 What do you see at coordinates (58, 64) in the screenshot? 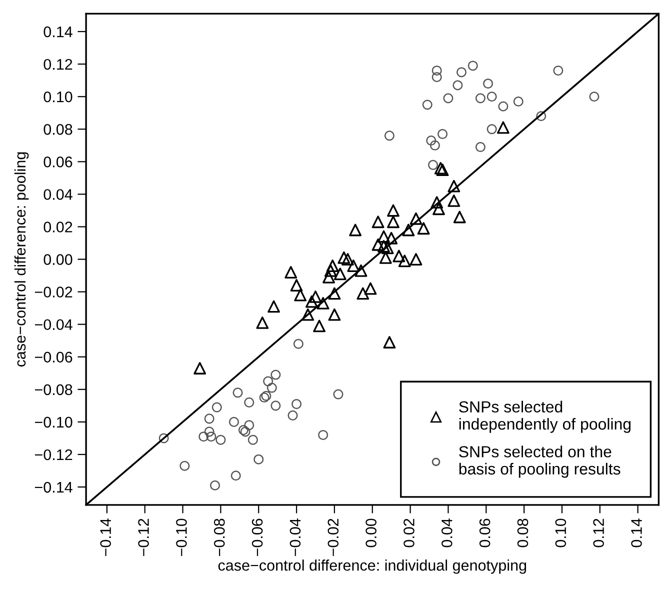
I see `y-tick-label: 0.12` at bounding box center [58, 64].